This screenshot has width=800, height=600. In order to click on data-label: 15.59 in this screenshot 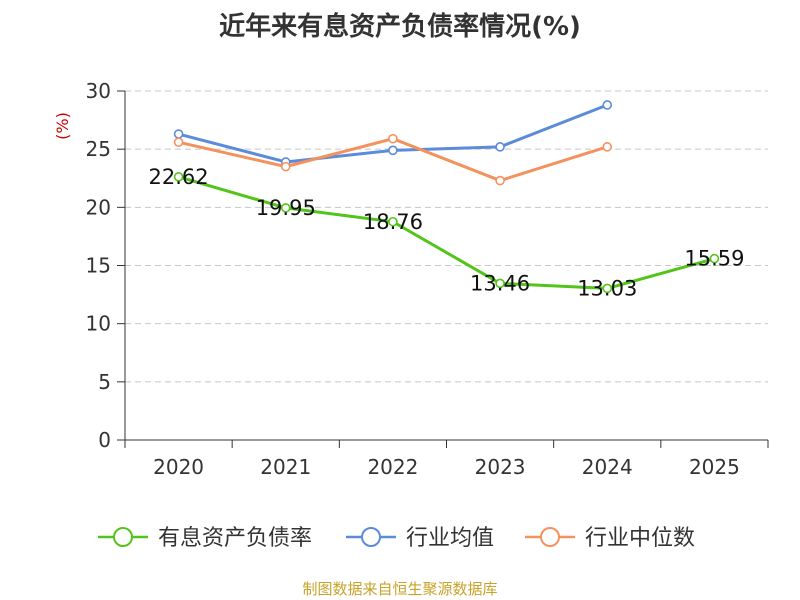, I will do `click(714, 259)`.